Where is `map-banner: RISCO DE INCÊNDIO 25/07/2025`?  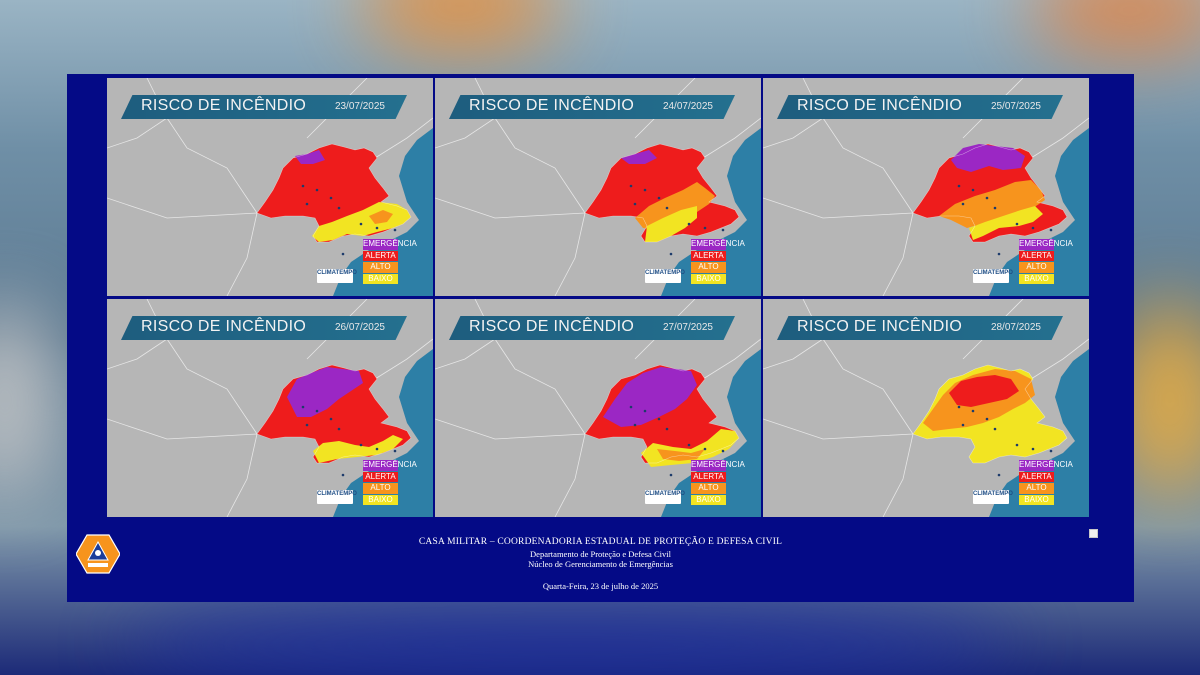 map-banner: RISCO DE INCÊNDIO 25/07/2025 is located at coordinates (920, 107).